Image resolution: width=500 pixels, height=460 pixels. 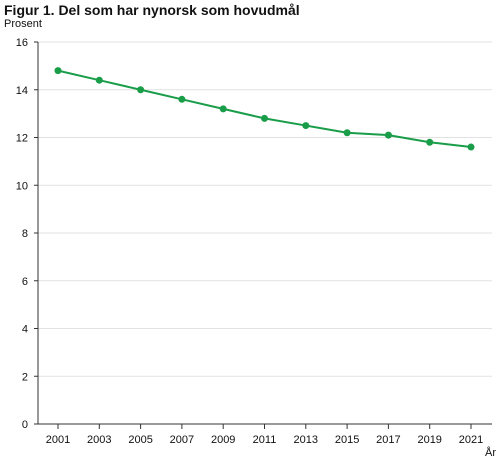 I want to click on data-point-2021, so click(x=471, y=147).